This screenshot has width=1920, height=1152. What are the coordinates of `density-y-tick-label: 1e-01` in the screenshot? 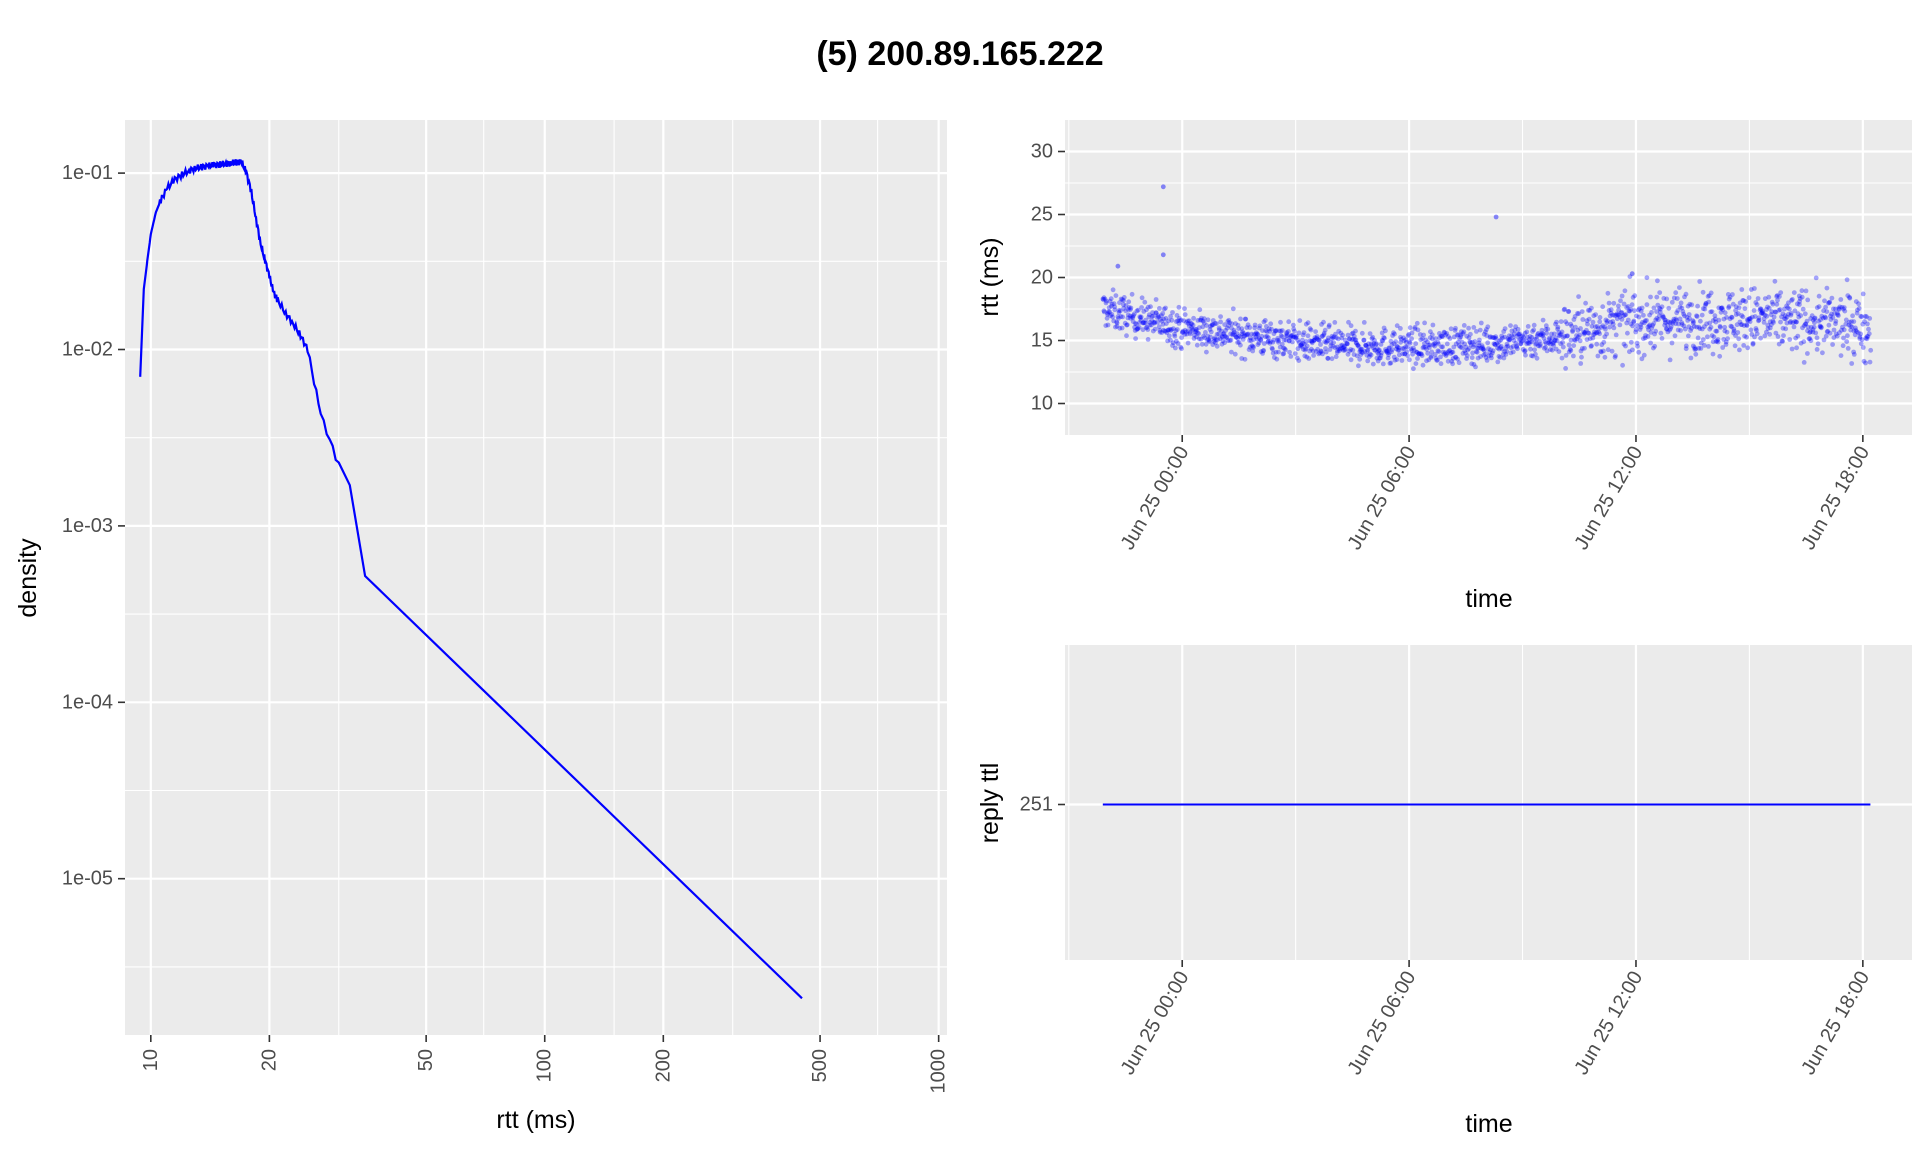 It's located at (87, 173).